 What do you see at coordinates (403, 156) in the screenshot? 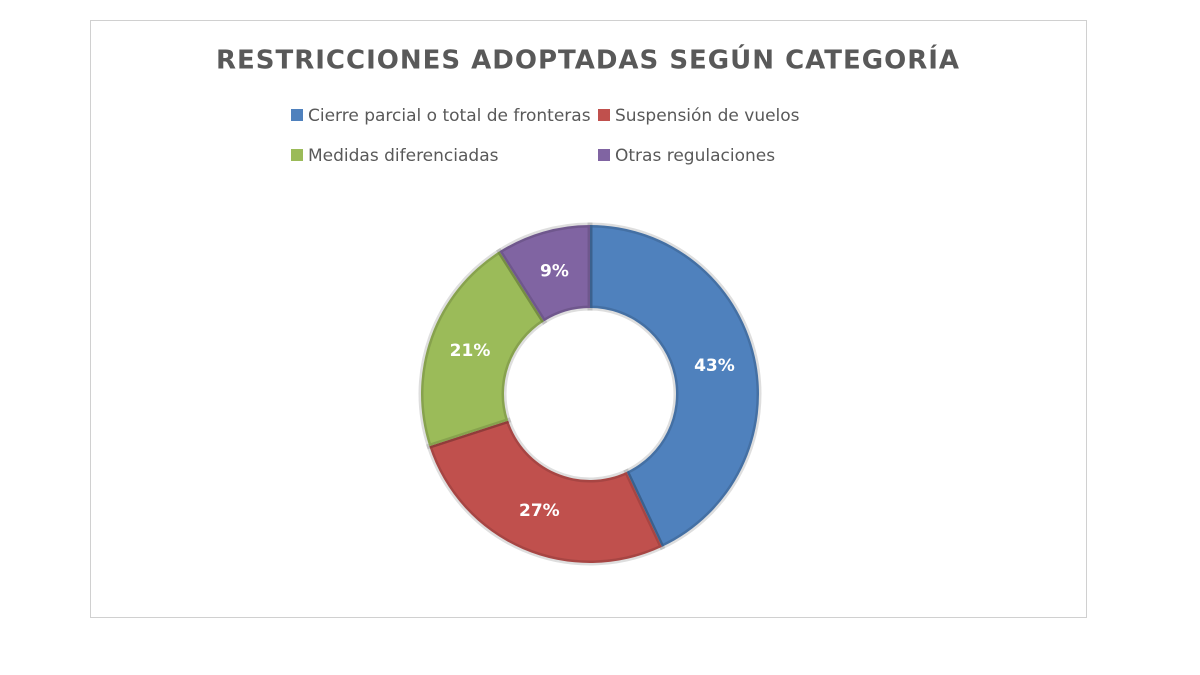
I see `legend-label: Medidas diferenciadas` at bounding box center [403, 156].